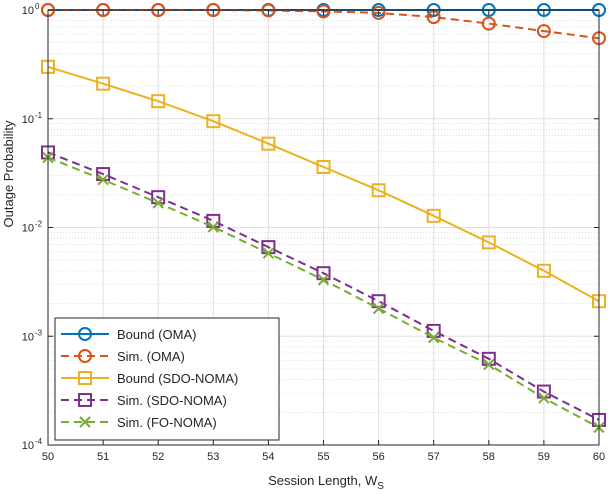 This screenshot has width=608, height=494. What do you see at coordinates (103, 457) in the screenshot?
I see `x-tick-label: 51` at bounding box center [103, 457].